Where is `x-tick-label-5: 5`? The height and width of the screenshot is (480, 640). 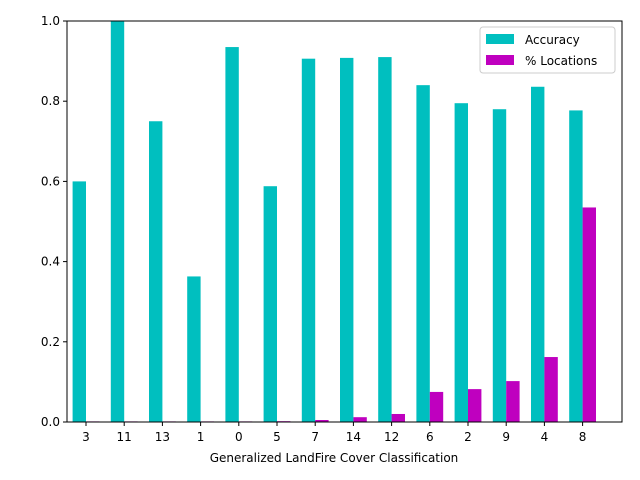 x-tick-label-5: 5 is located at coordinates (277, 437).